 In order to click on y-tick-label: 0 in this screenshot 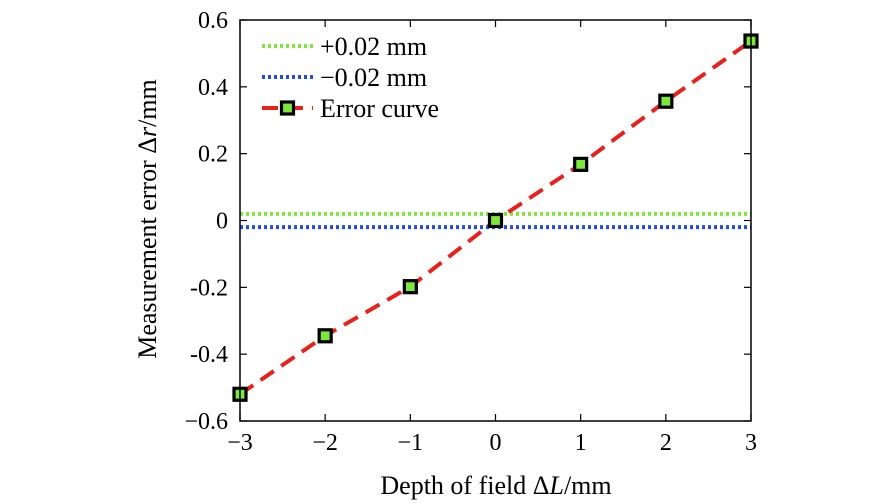, I will do `click(222, 222)`.